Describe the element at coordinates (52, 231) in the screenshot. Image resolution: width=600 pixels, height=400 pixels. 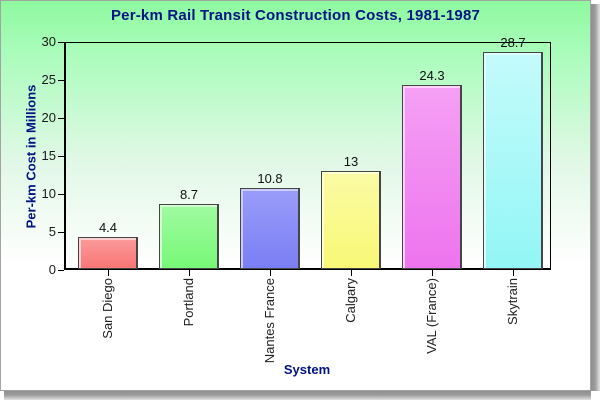
I see `y-axis-tick-label: 5` at that location.